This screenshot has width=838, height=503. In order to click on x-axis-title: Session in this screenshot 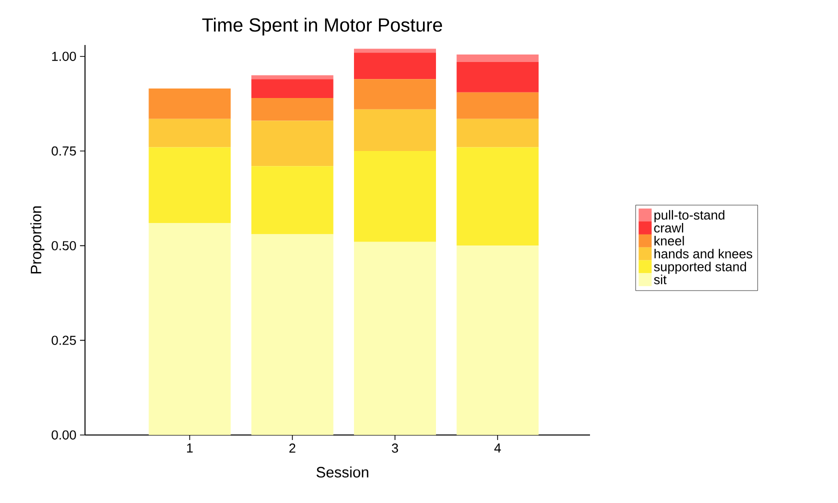, I will do `click(342, 472)`.